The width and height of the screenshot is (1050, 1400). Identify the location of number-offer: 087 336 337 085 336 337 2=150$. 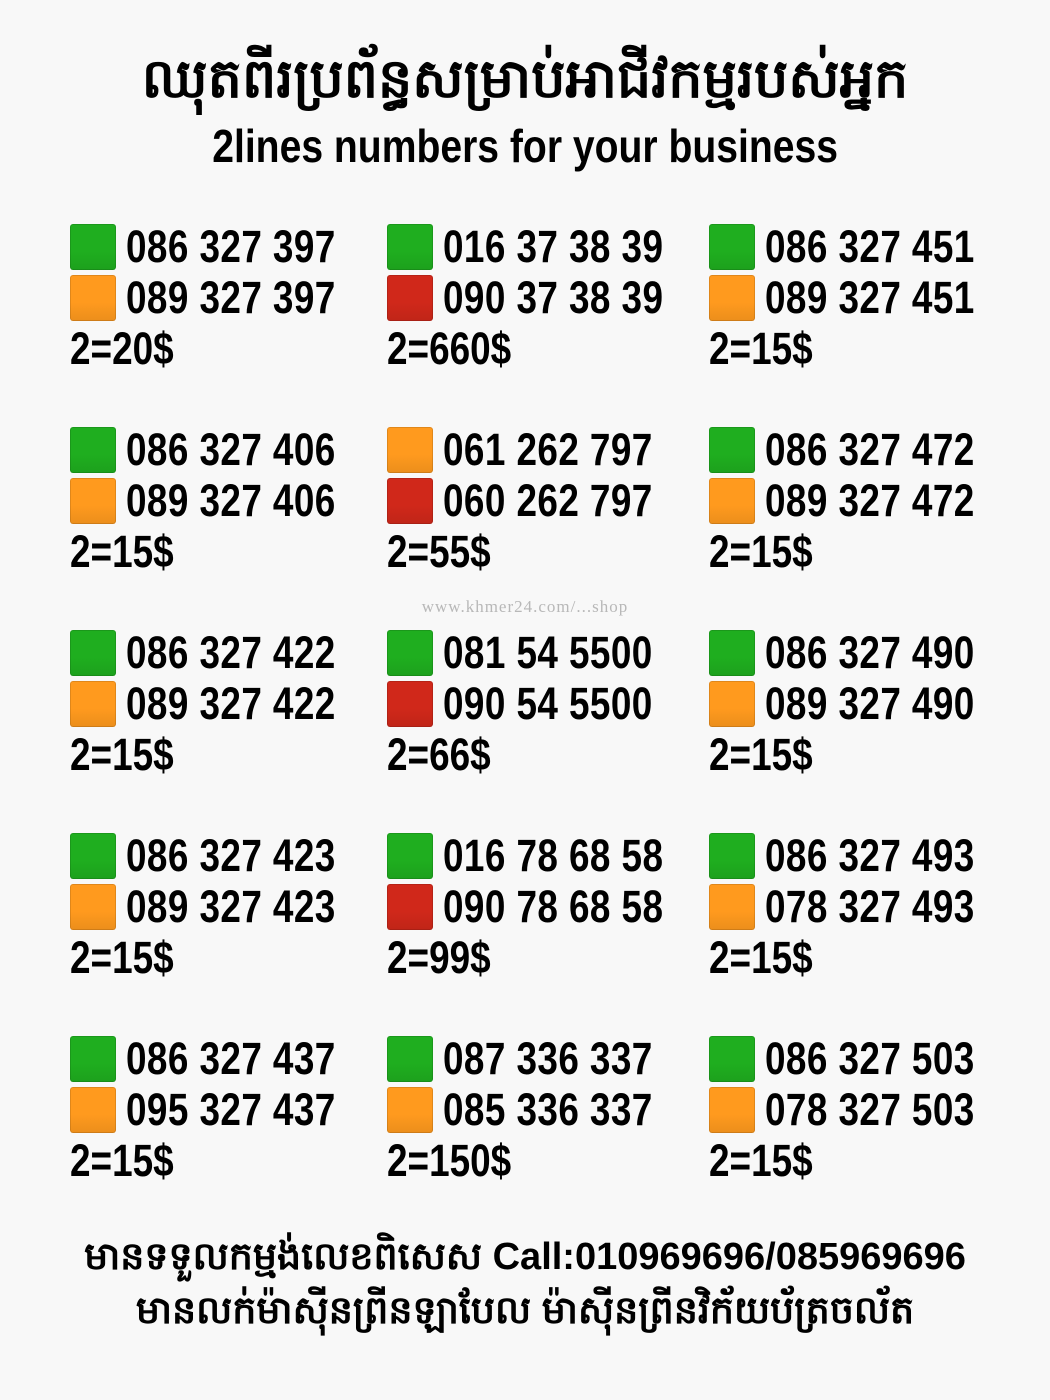
(547, 1113).